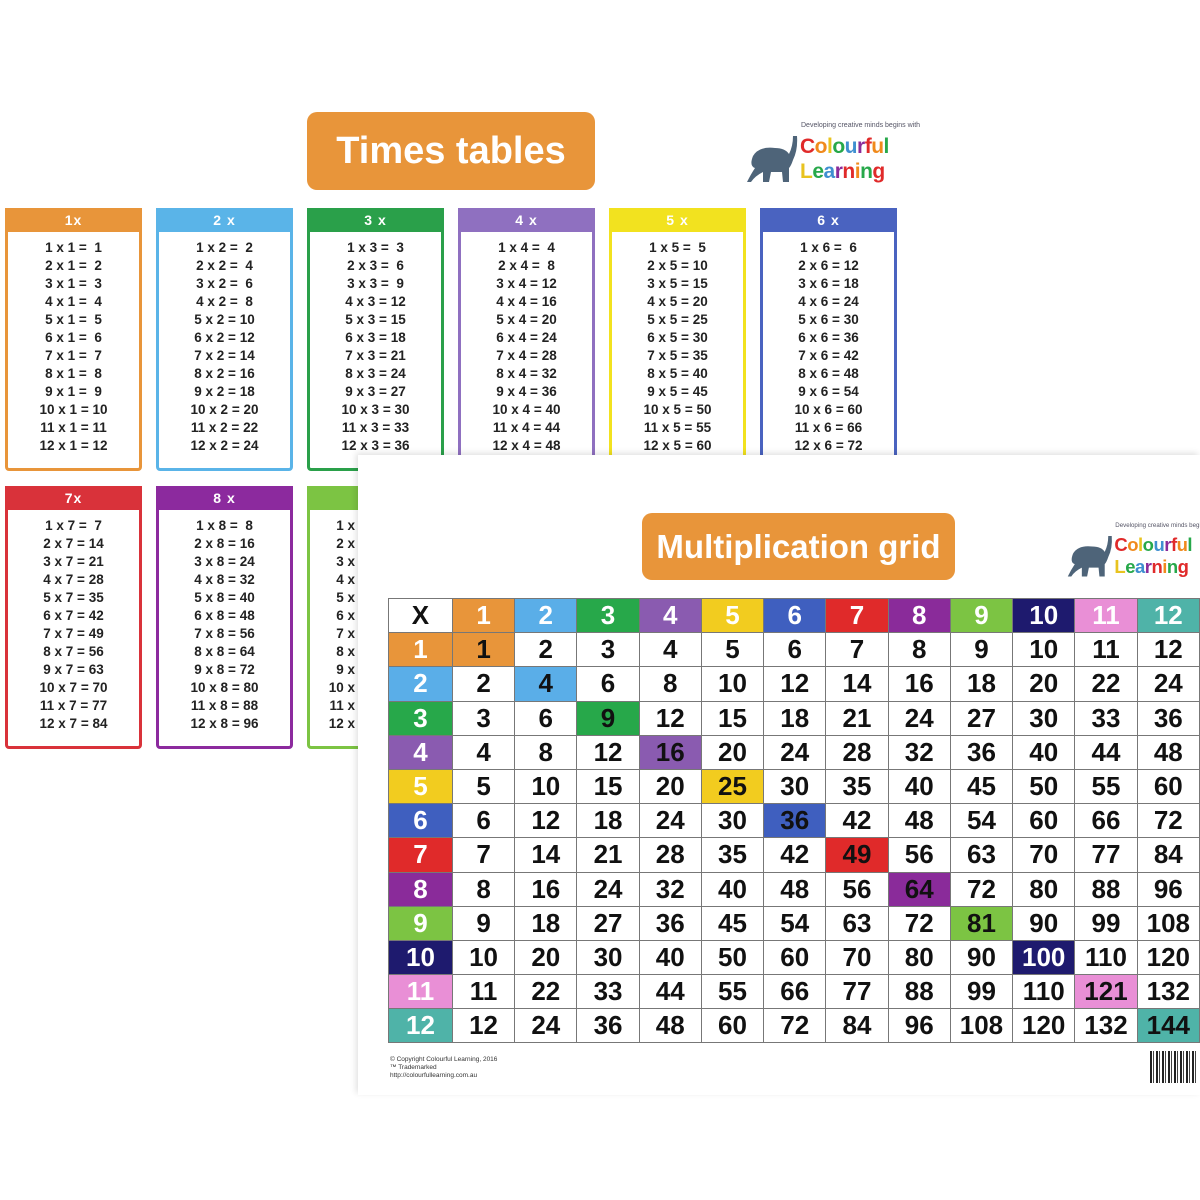 The height and width of the screenshot is (1200, 1200). What do you see at coordinates (919, 992) in the screenshot?
I see `grid-cell: 88` at bounding box center [919, 992].